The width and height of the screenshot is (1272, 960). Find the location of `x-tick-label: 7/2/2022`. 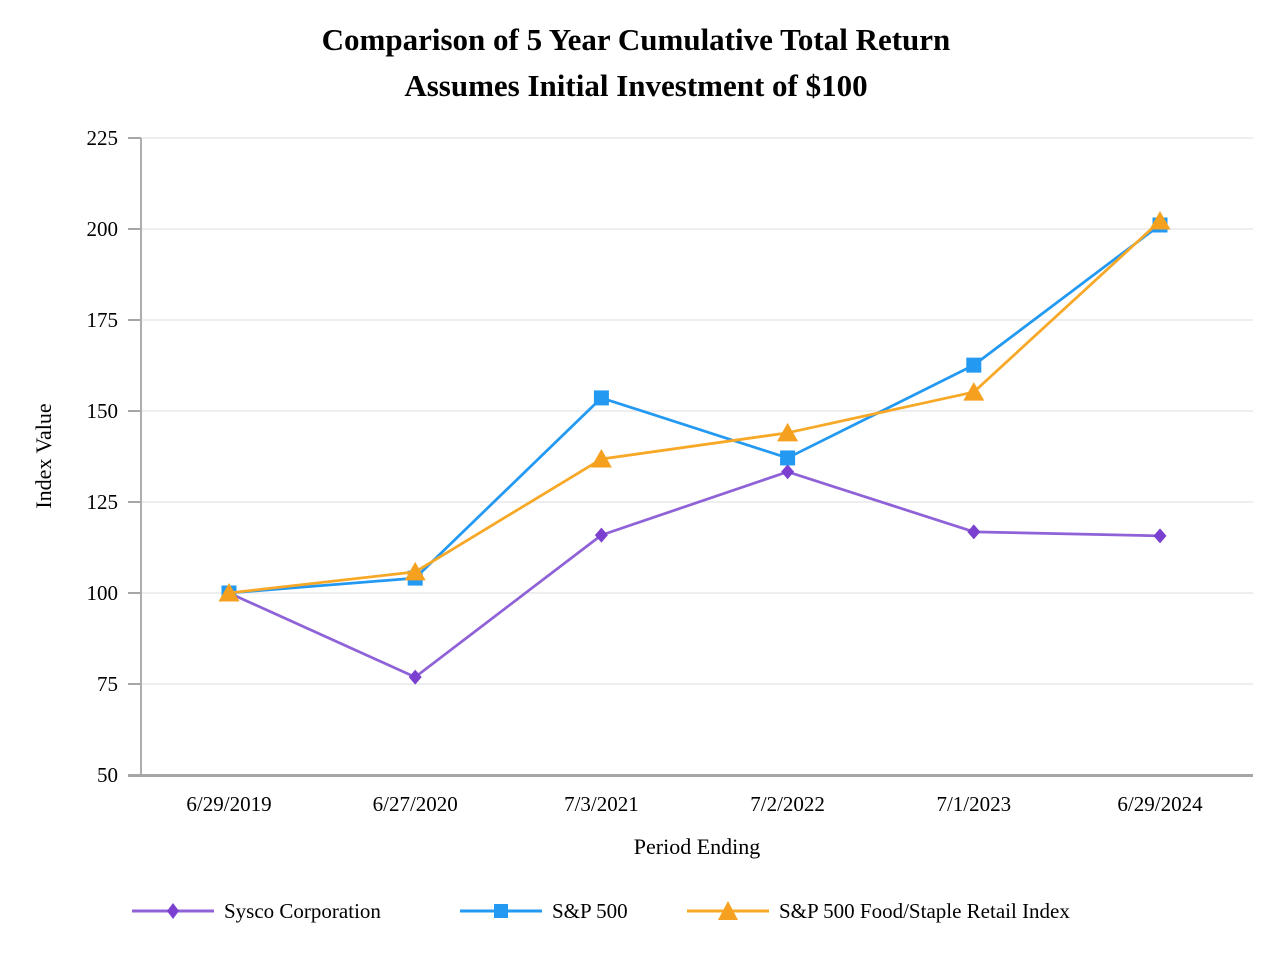

x-tick-label: 7/2/2022 is located at coordinates (787, 804).